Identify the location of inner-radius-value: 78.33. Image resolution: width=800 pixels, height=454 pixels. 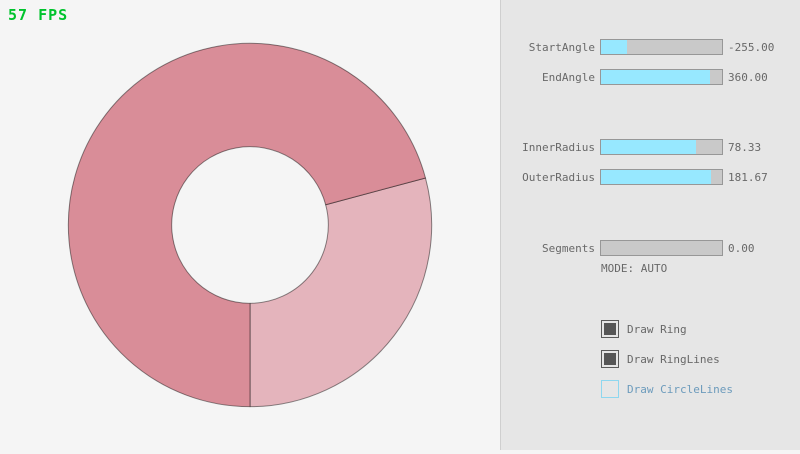
(745, 147).